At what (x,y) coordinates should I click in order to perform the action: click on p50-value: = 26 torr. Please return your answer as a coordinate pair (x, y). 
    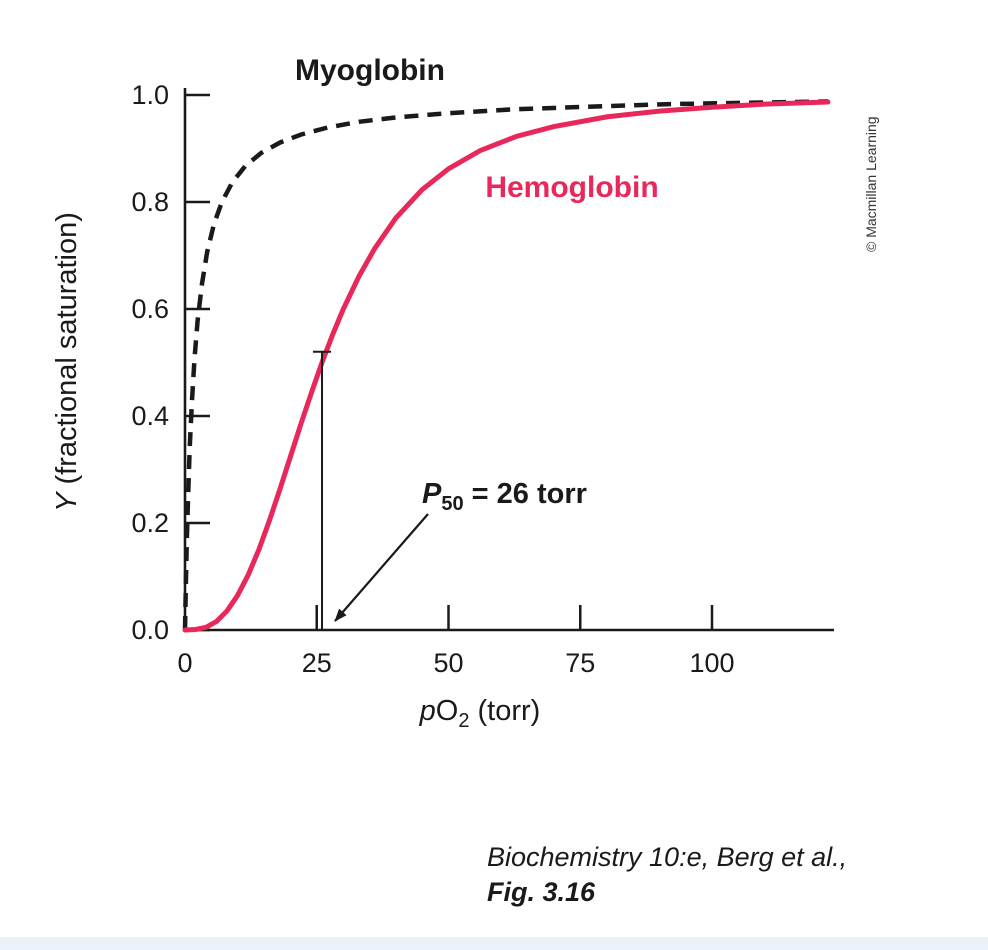
    Looking at the image, I should click on (525, 494).